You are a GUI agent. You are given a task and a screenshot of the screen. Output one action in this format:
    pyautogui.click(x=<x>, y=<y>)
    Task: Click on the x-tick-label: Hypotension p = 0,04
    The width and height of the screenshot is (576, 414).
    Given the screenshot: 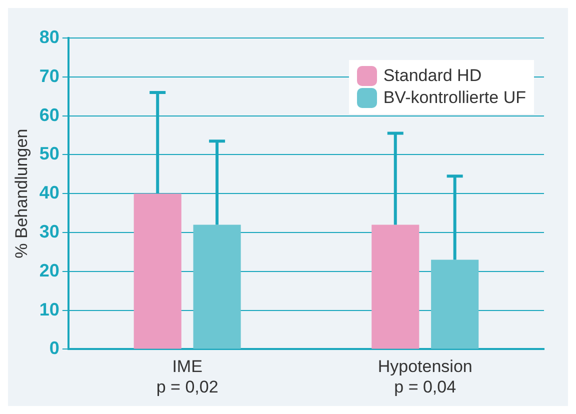 What is the action you would take?
    pyautogui.click(x=425, y=376)
    